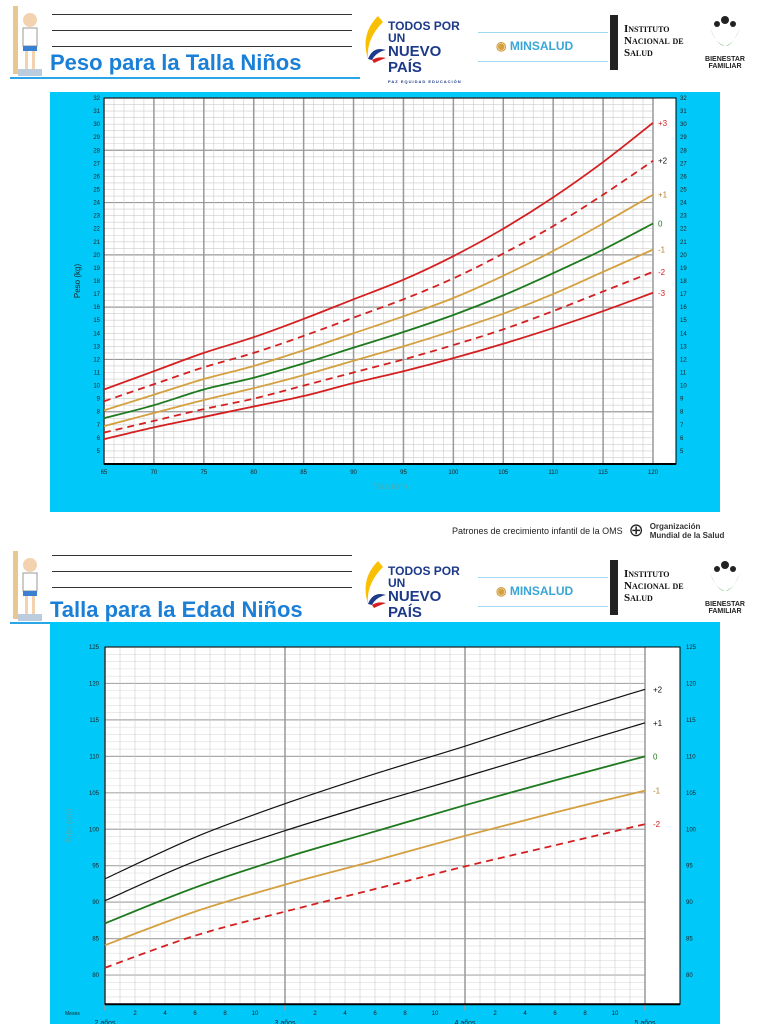 The width and height of the screenshot is (768, 1029). Describe the element at coordinates (303, 473) in the screenshot. I see `x-tick-label: 85` at that location.